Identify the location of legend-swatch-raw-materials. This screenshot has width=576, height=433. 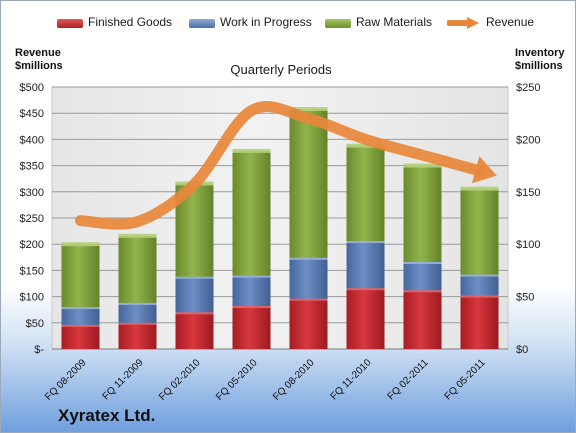
(338, 23).